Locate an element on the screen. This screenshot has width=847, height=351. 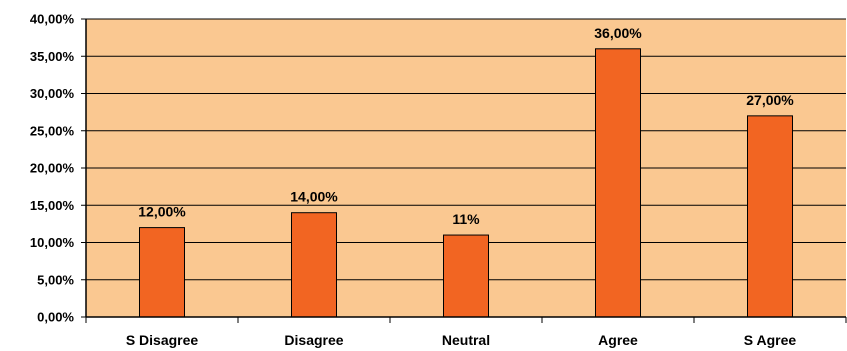
x-axis-categories: S Disagree Disagree Neutral Agree S Agree is located at coordinates (461, 340).